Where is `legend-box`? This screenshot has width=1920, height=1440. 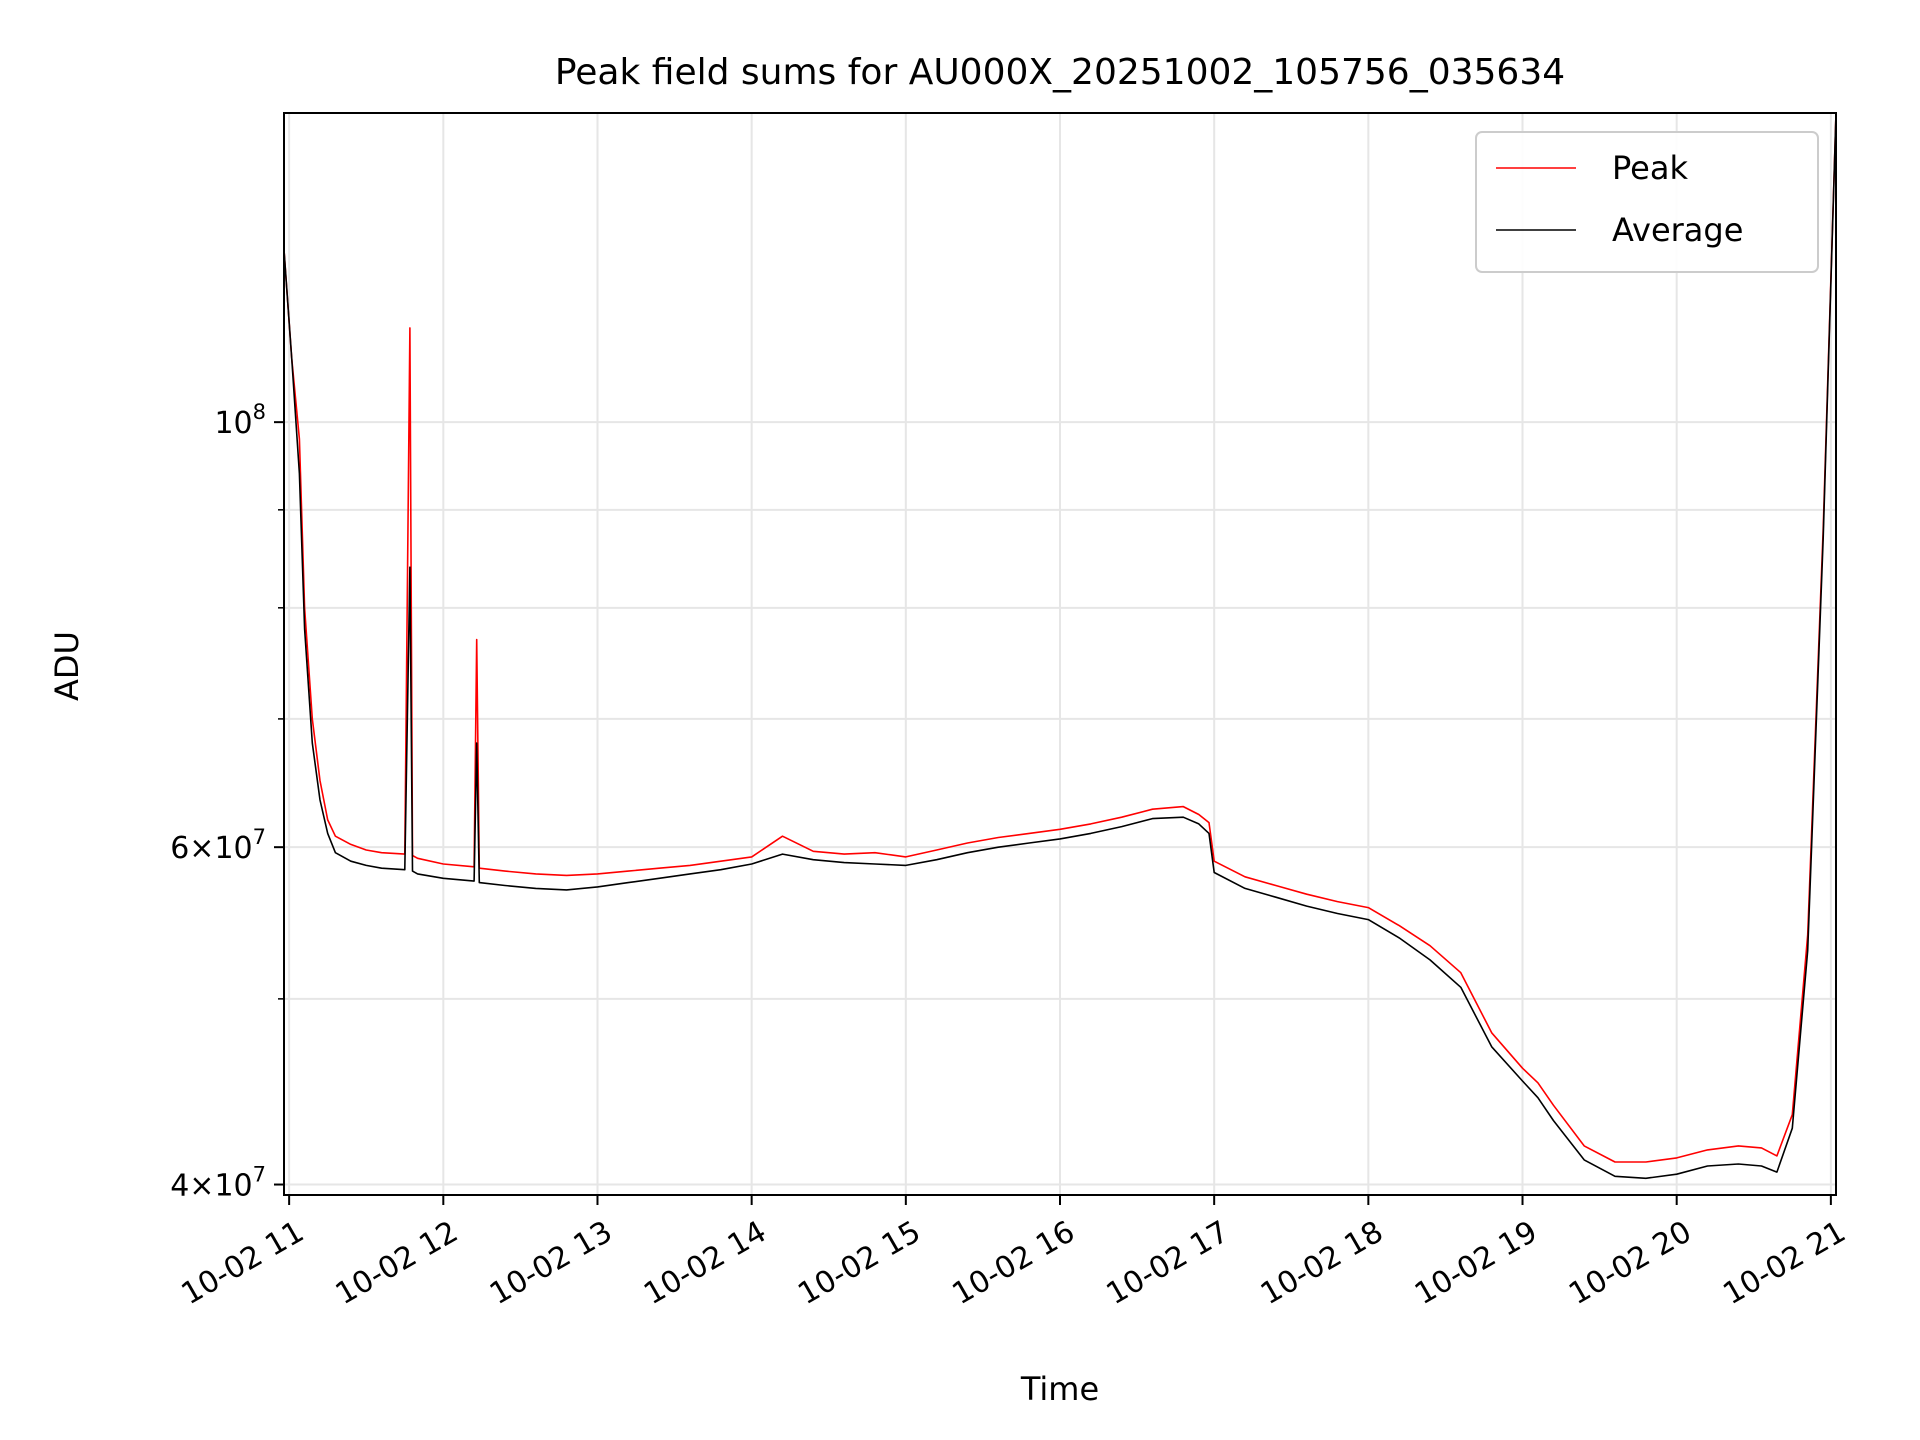
legend-box is located at coordinates (1647, 202).